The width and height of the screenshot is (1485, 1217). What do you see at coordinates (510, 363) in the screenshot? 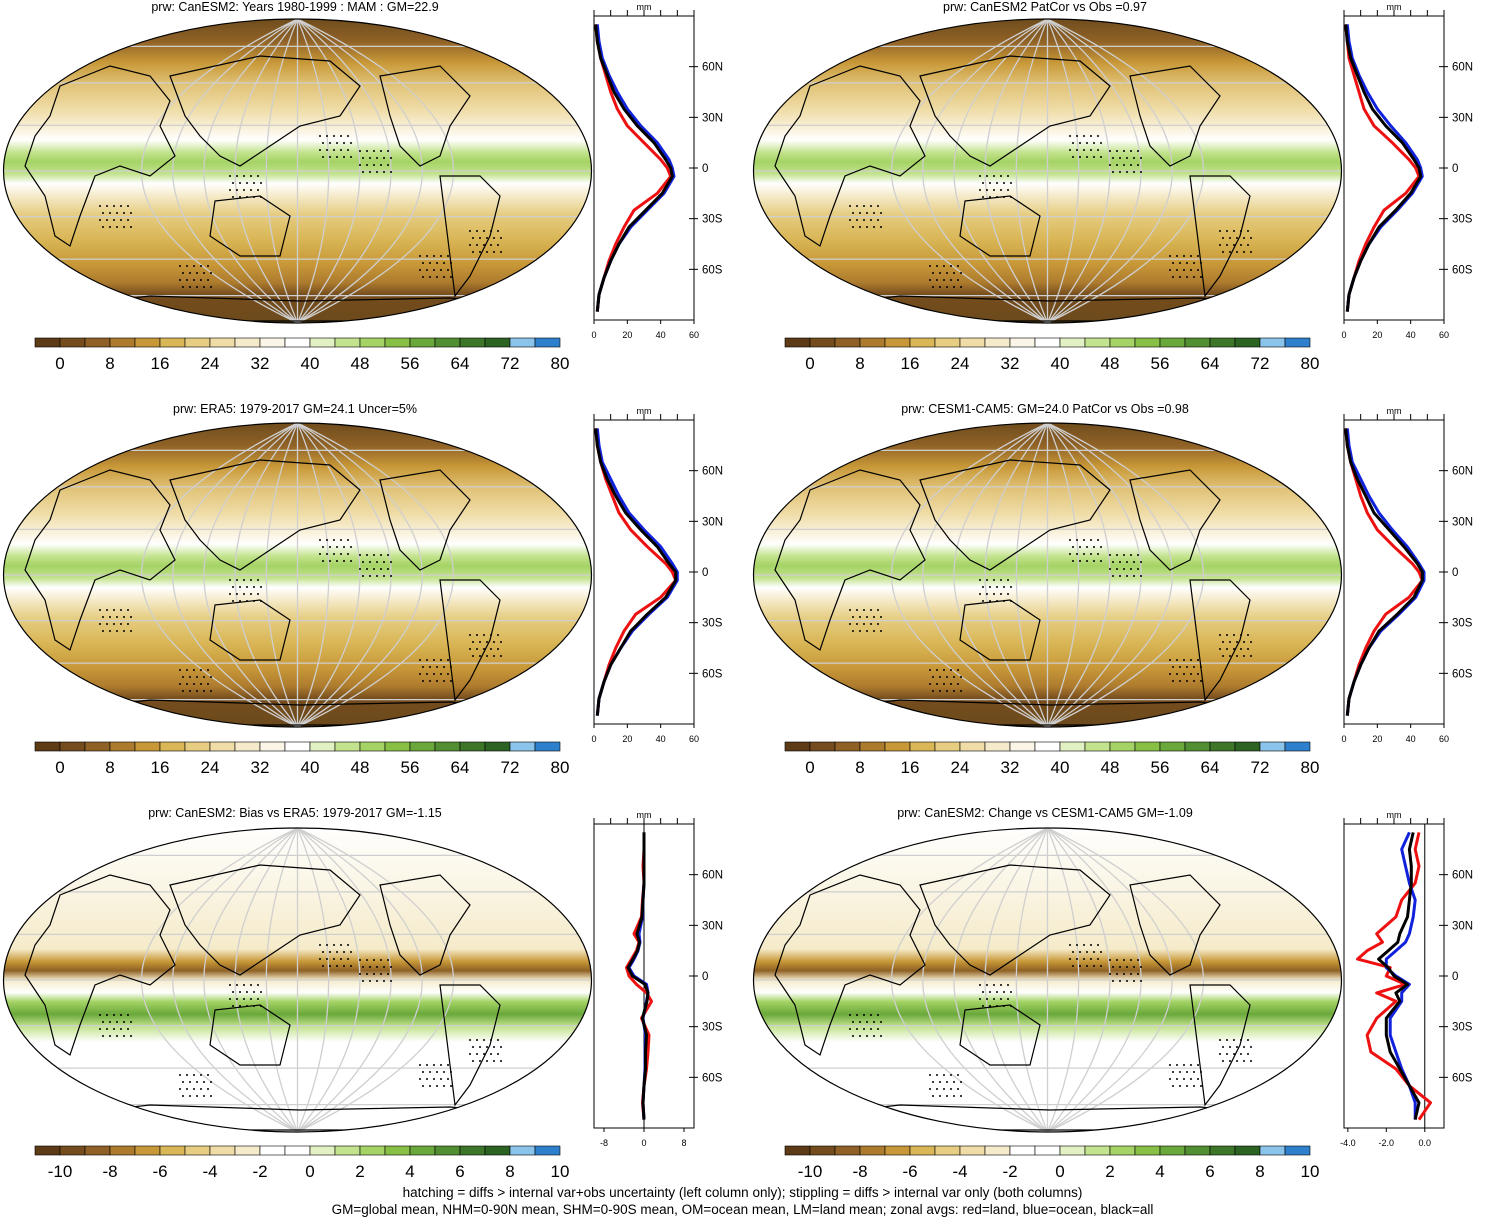
I see `colorbar-label: 72` at bounding box center [510, 363].